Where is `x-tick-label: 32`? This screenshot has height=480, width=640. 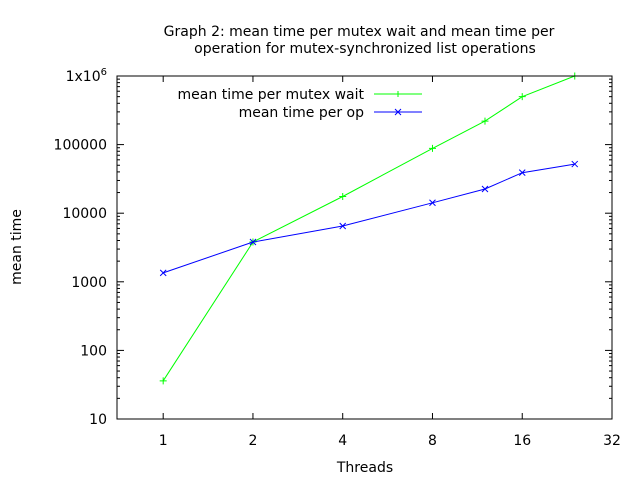 x-tick-label: 32 is located at coordinates (612, 441).